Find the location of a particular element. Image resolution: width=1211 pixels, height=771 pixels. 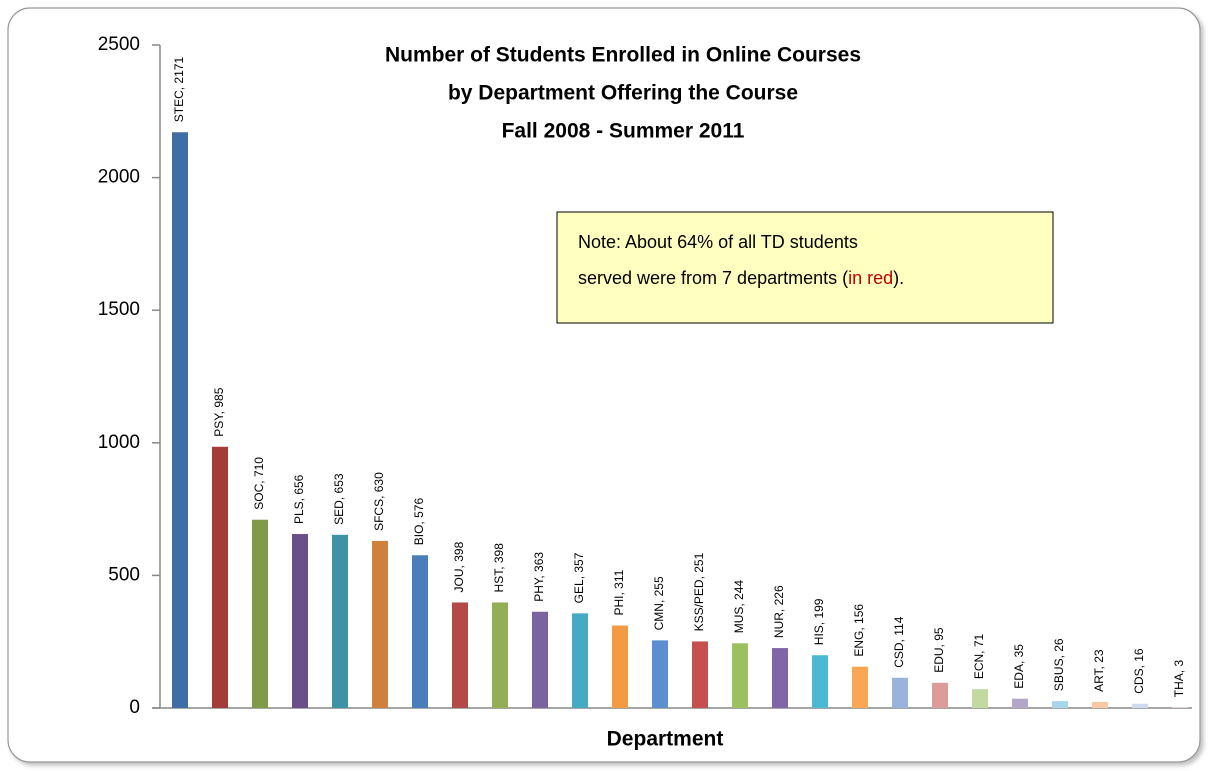

data-label: ENG, 156 is located at coordinates (859, 630).